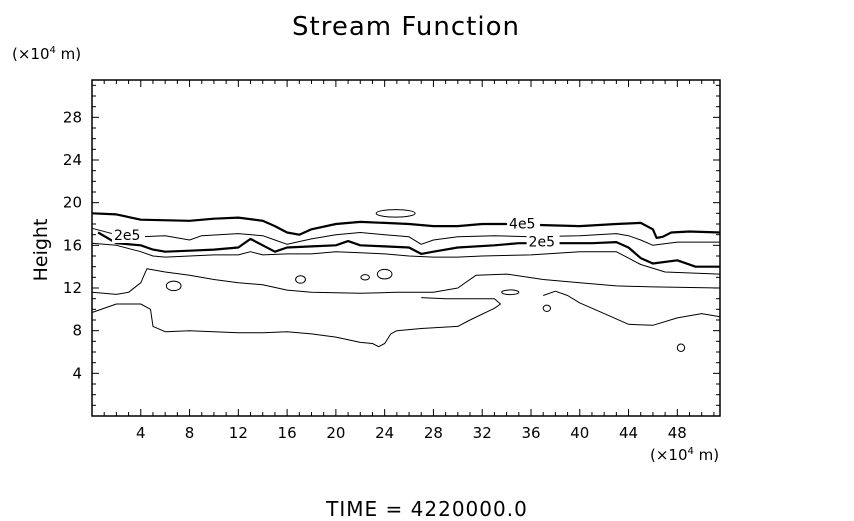 The image size is (854, 521). I want to click on contour-line-c-lower-thin-right, so click(632, 308).